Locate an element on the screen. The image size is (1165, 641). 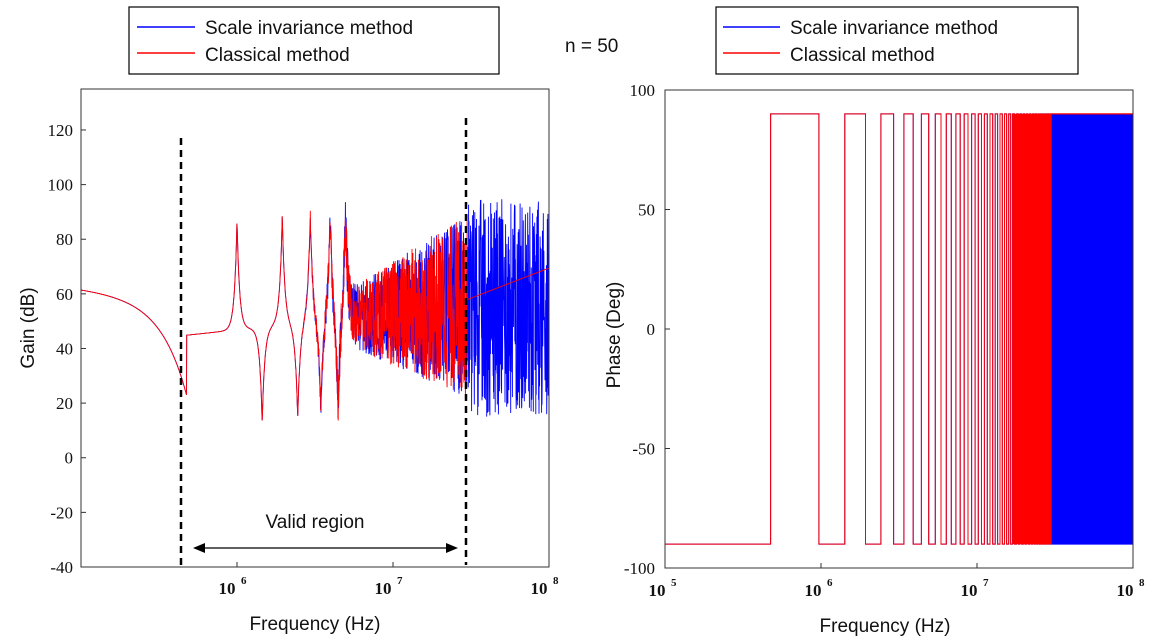
gain-y-tick-label: 120 is located at coordinates (61, 130).